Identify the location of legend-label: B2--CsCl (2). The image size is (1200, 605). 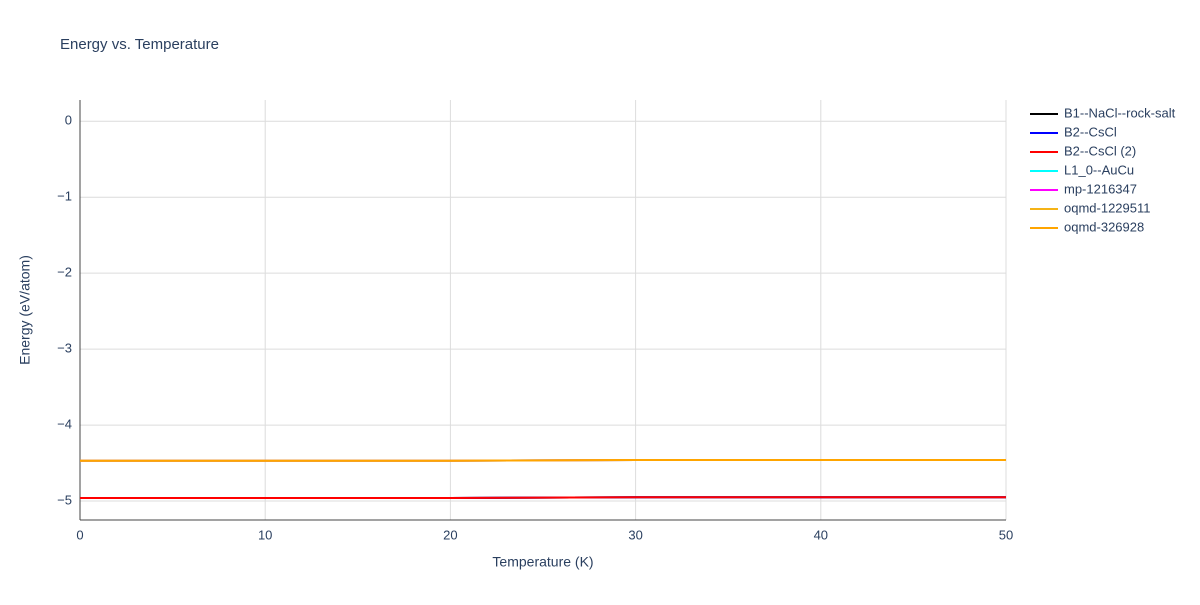
(1100, 150).